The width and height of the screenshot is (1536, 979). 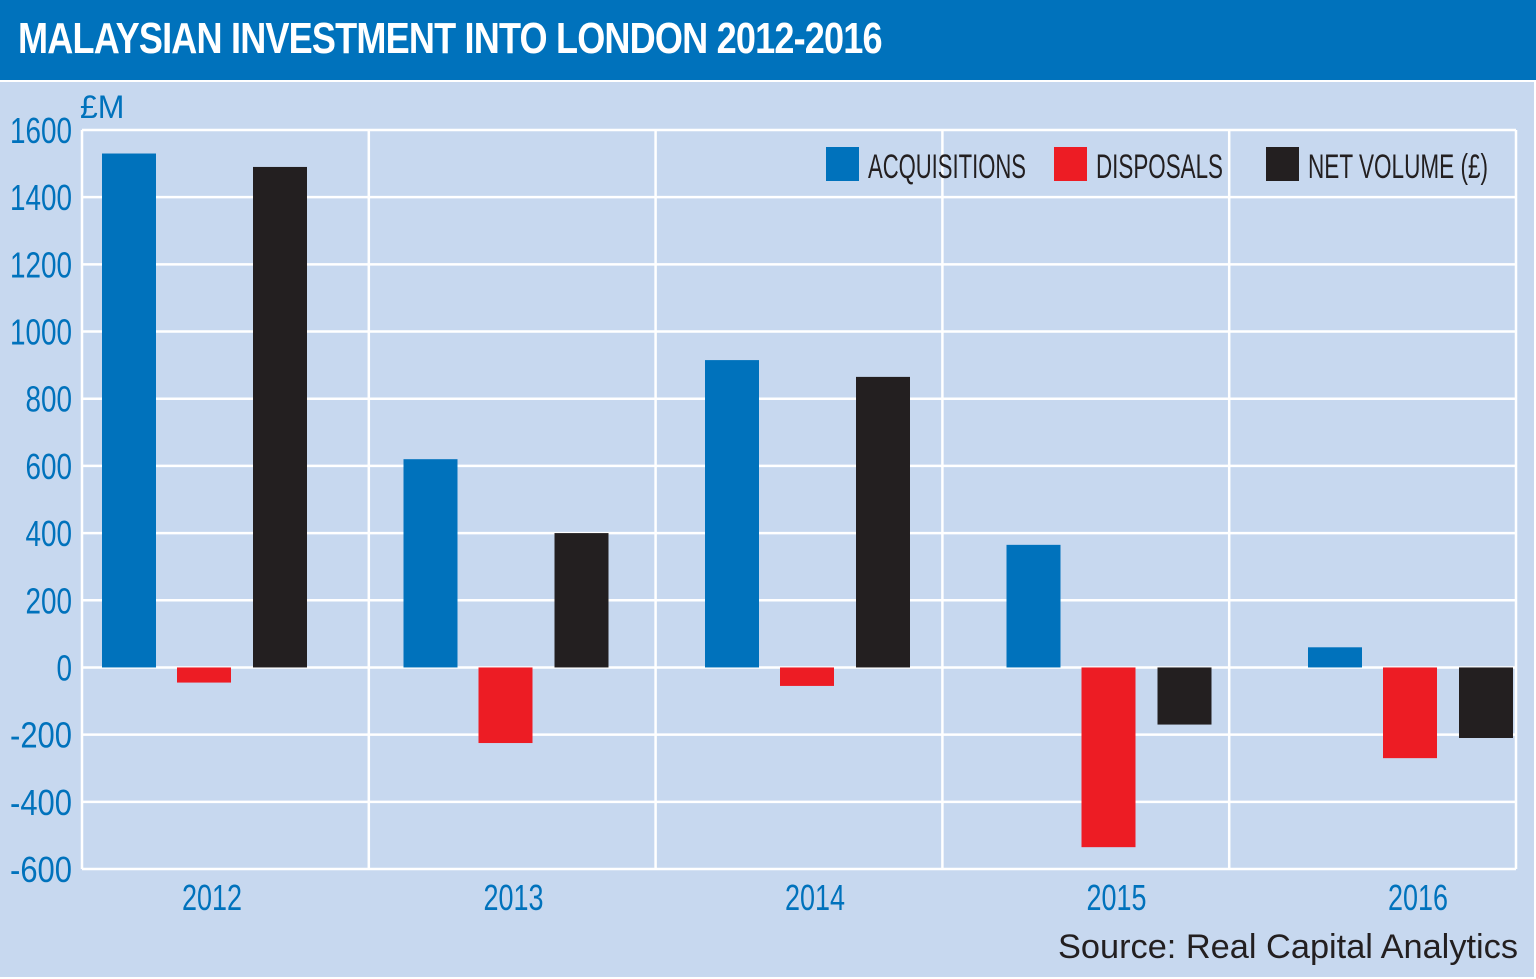 I want to click on x-axis-ticks: 2012 2013 2014 2015 2016, so click(x=815, y=897).